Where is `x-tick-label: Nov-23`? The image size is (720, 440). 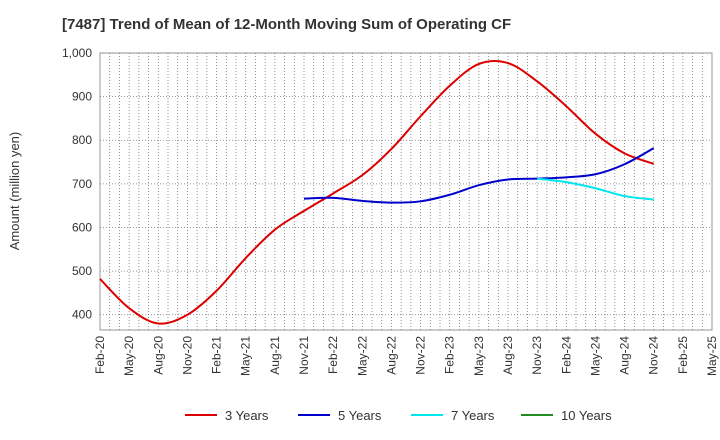 x-tick-label: Nov-23 is located at coordinates (537, 355).